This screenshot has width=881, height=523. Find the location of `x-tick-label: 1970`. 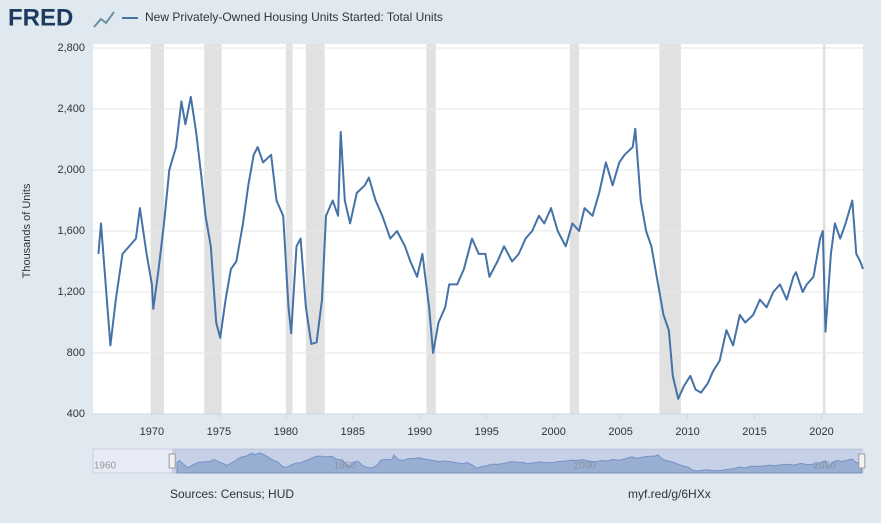

x-tick-label: 1970 is located at coordinates (152, 432).